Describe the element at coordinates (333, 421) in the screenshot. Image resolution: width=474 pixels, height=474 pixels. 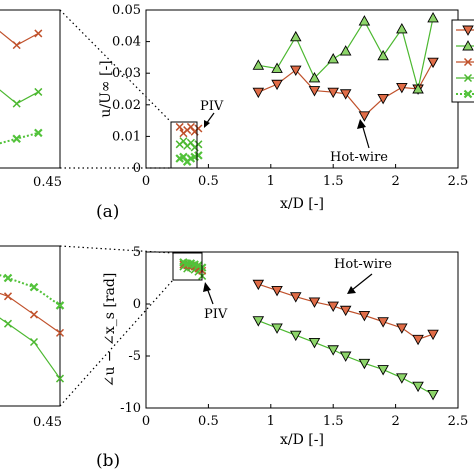
I see `xtick-label-1-3: 1.5` at that location.